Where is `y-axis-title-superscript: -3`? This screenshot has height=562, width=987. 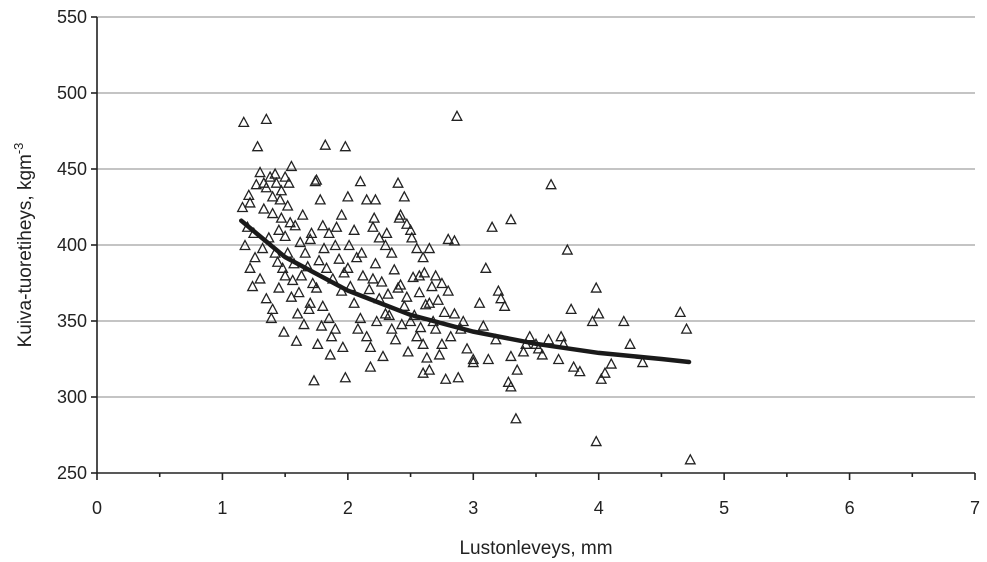 y-axis-title-superscript: -3 is located at coordinates (18, 149).